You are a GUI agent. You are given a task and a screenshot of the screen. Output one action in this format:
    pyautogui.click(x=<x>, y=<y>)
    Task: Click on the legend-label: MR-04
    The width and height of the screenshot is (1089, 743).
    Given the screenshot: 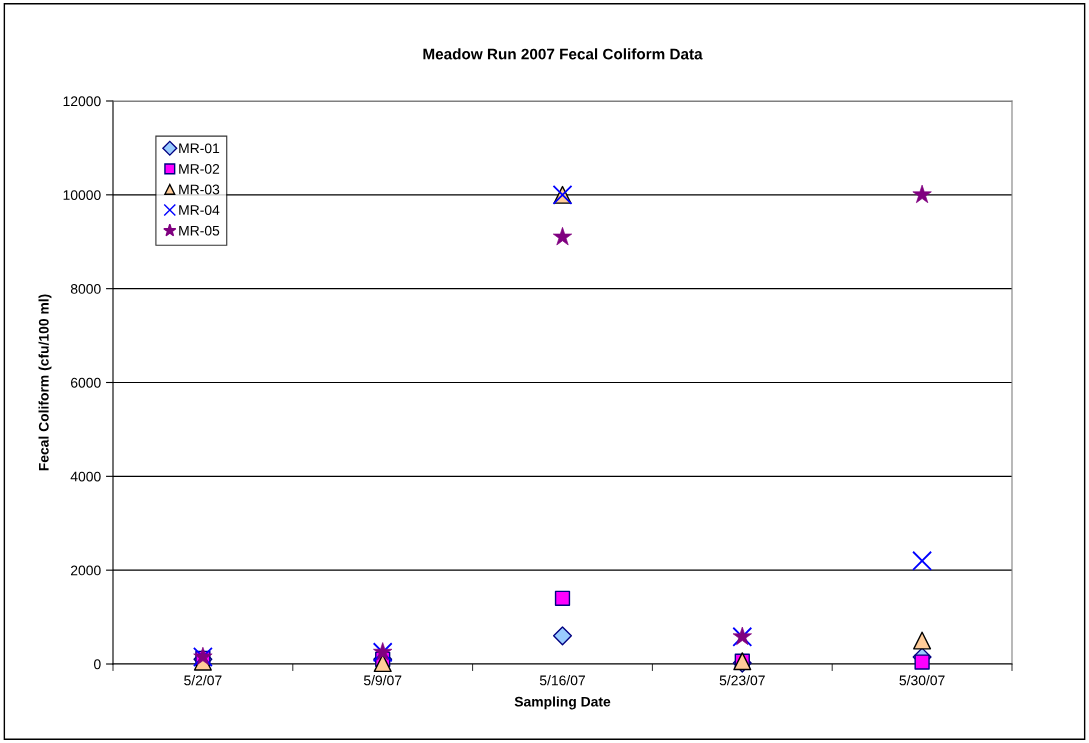 What is the action you would take?
    pyautogui.click(x=199, y=210)
    